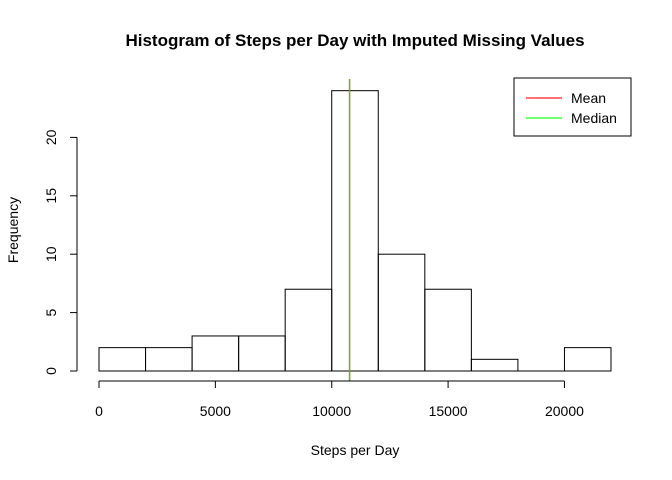 The width and height of the screenshot is (672, 480). What do you see at coordinates (51, 371) in the screenshot?
I see `y-tick-label: 0` at bounding box center [51, 371].